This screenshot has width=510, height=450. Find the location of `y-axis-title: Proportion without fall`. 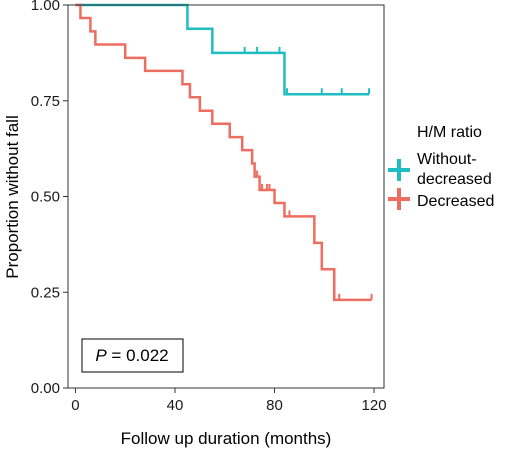

y-axis-title: Proportion without fall is located at coordinates (12, 196).